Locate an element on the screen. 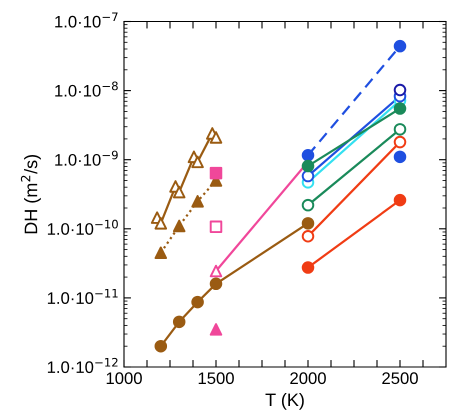  y-tick-label: 1.0·10$^{−7}$ is located at coordinates (86, 20).